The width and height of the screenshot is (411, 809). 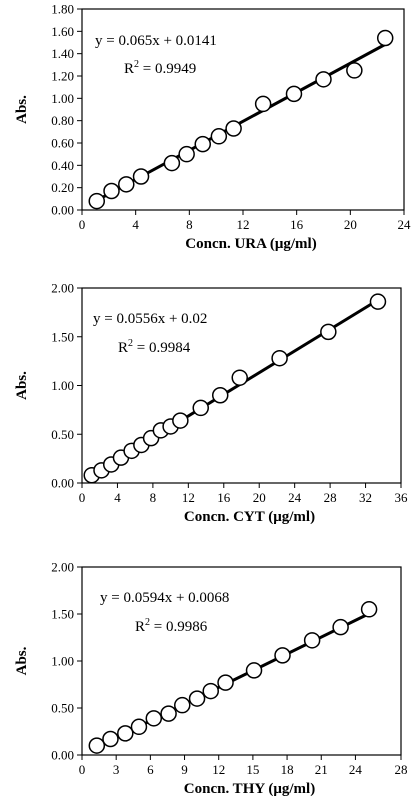 What do you see at coordinates (162, 348) in the screenshot?
I see `r-squared-value: = 0.9984` at bounding box center [162, 348].